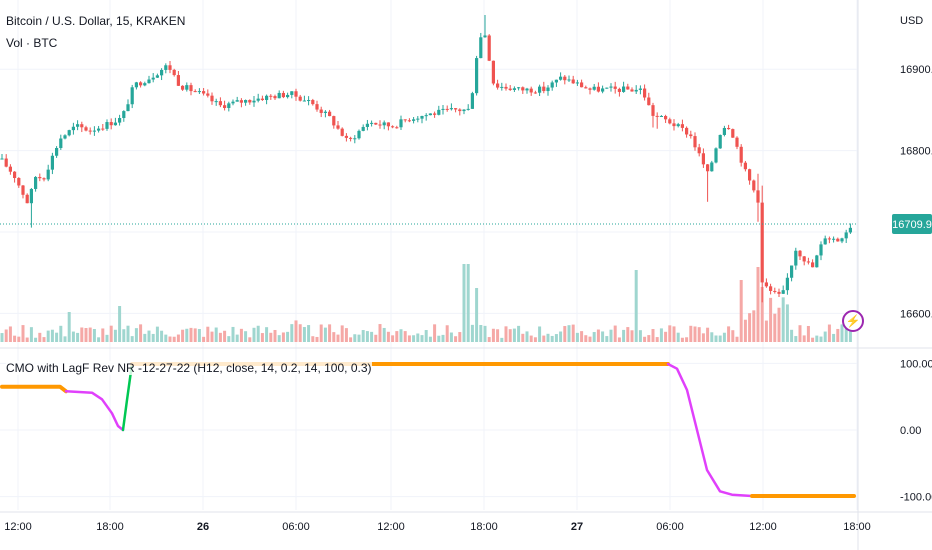 The height and width of the screenshot is (550, 932). Describe the element at coordinates (916, 70) in the screenshot. I see `price-tick-label: 16900.0` at that location.